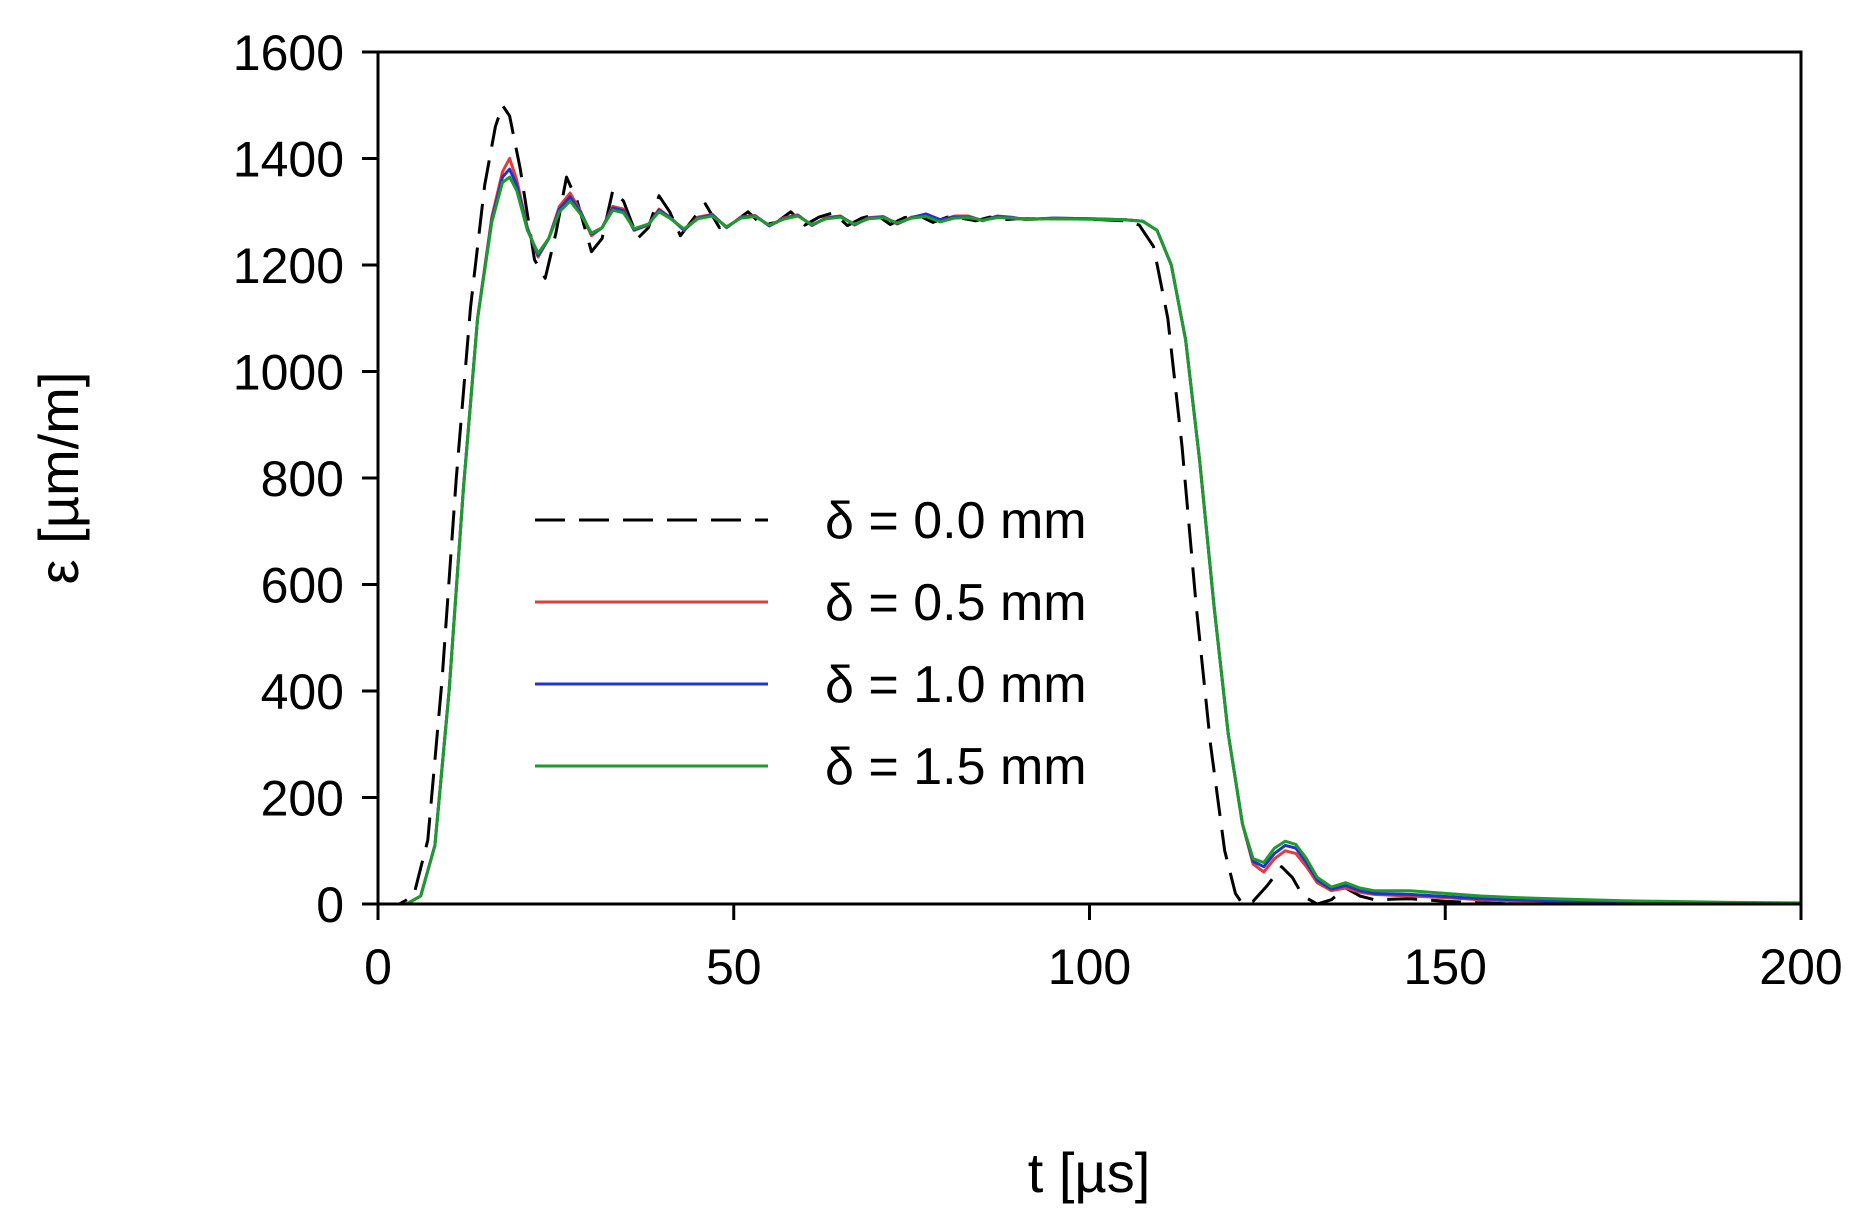  Describe the element at coordinates (302, 586) in the screenshot. I see `y-tick-label-3: 600` at that location.